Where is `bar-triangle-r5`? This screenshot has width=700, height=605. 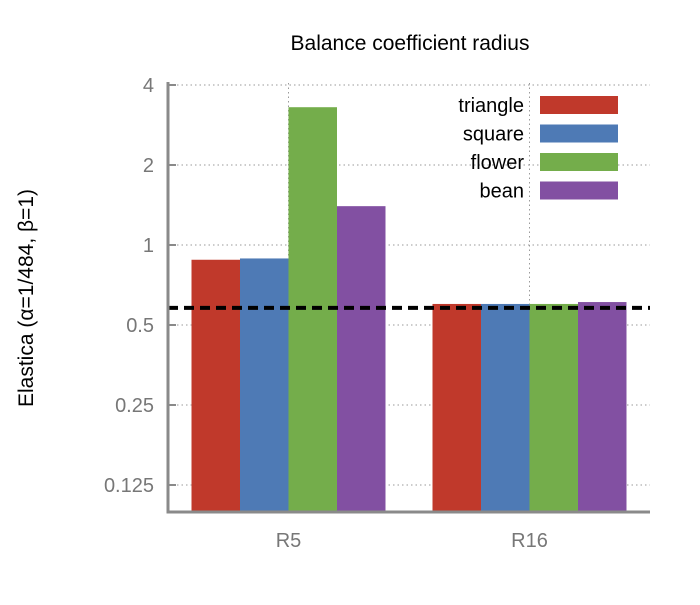
bar-triangle-r5 is located at coordinates (215, 385).